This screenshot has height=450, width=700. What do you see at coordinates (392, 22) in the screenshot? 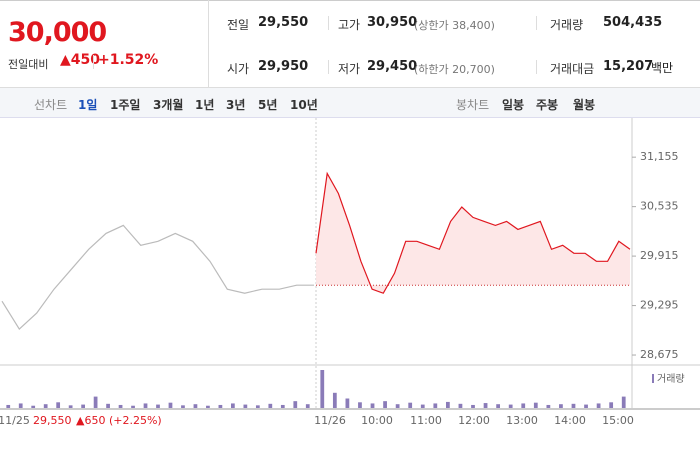
I see `stat-value: 30,950` at bounding box center [392, 22].